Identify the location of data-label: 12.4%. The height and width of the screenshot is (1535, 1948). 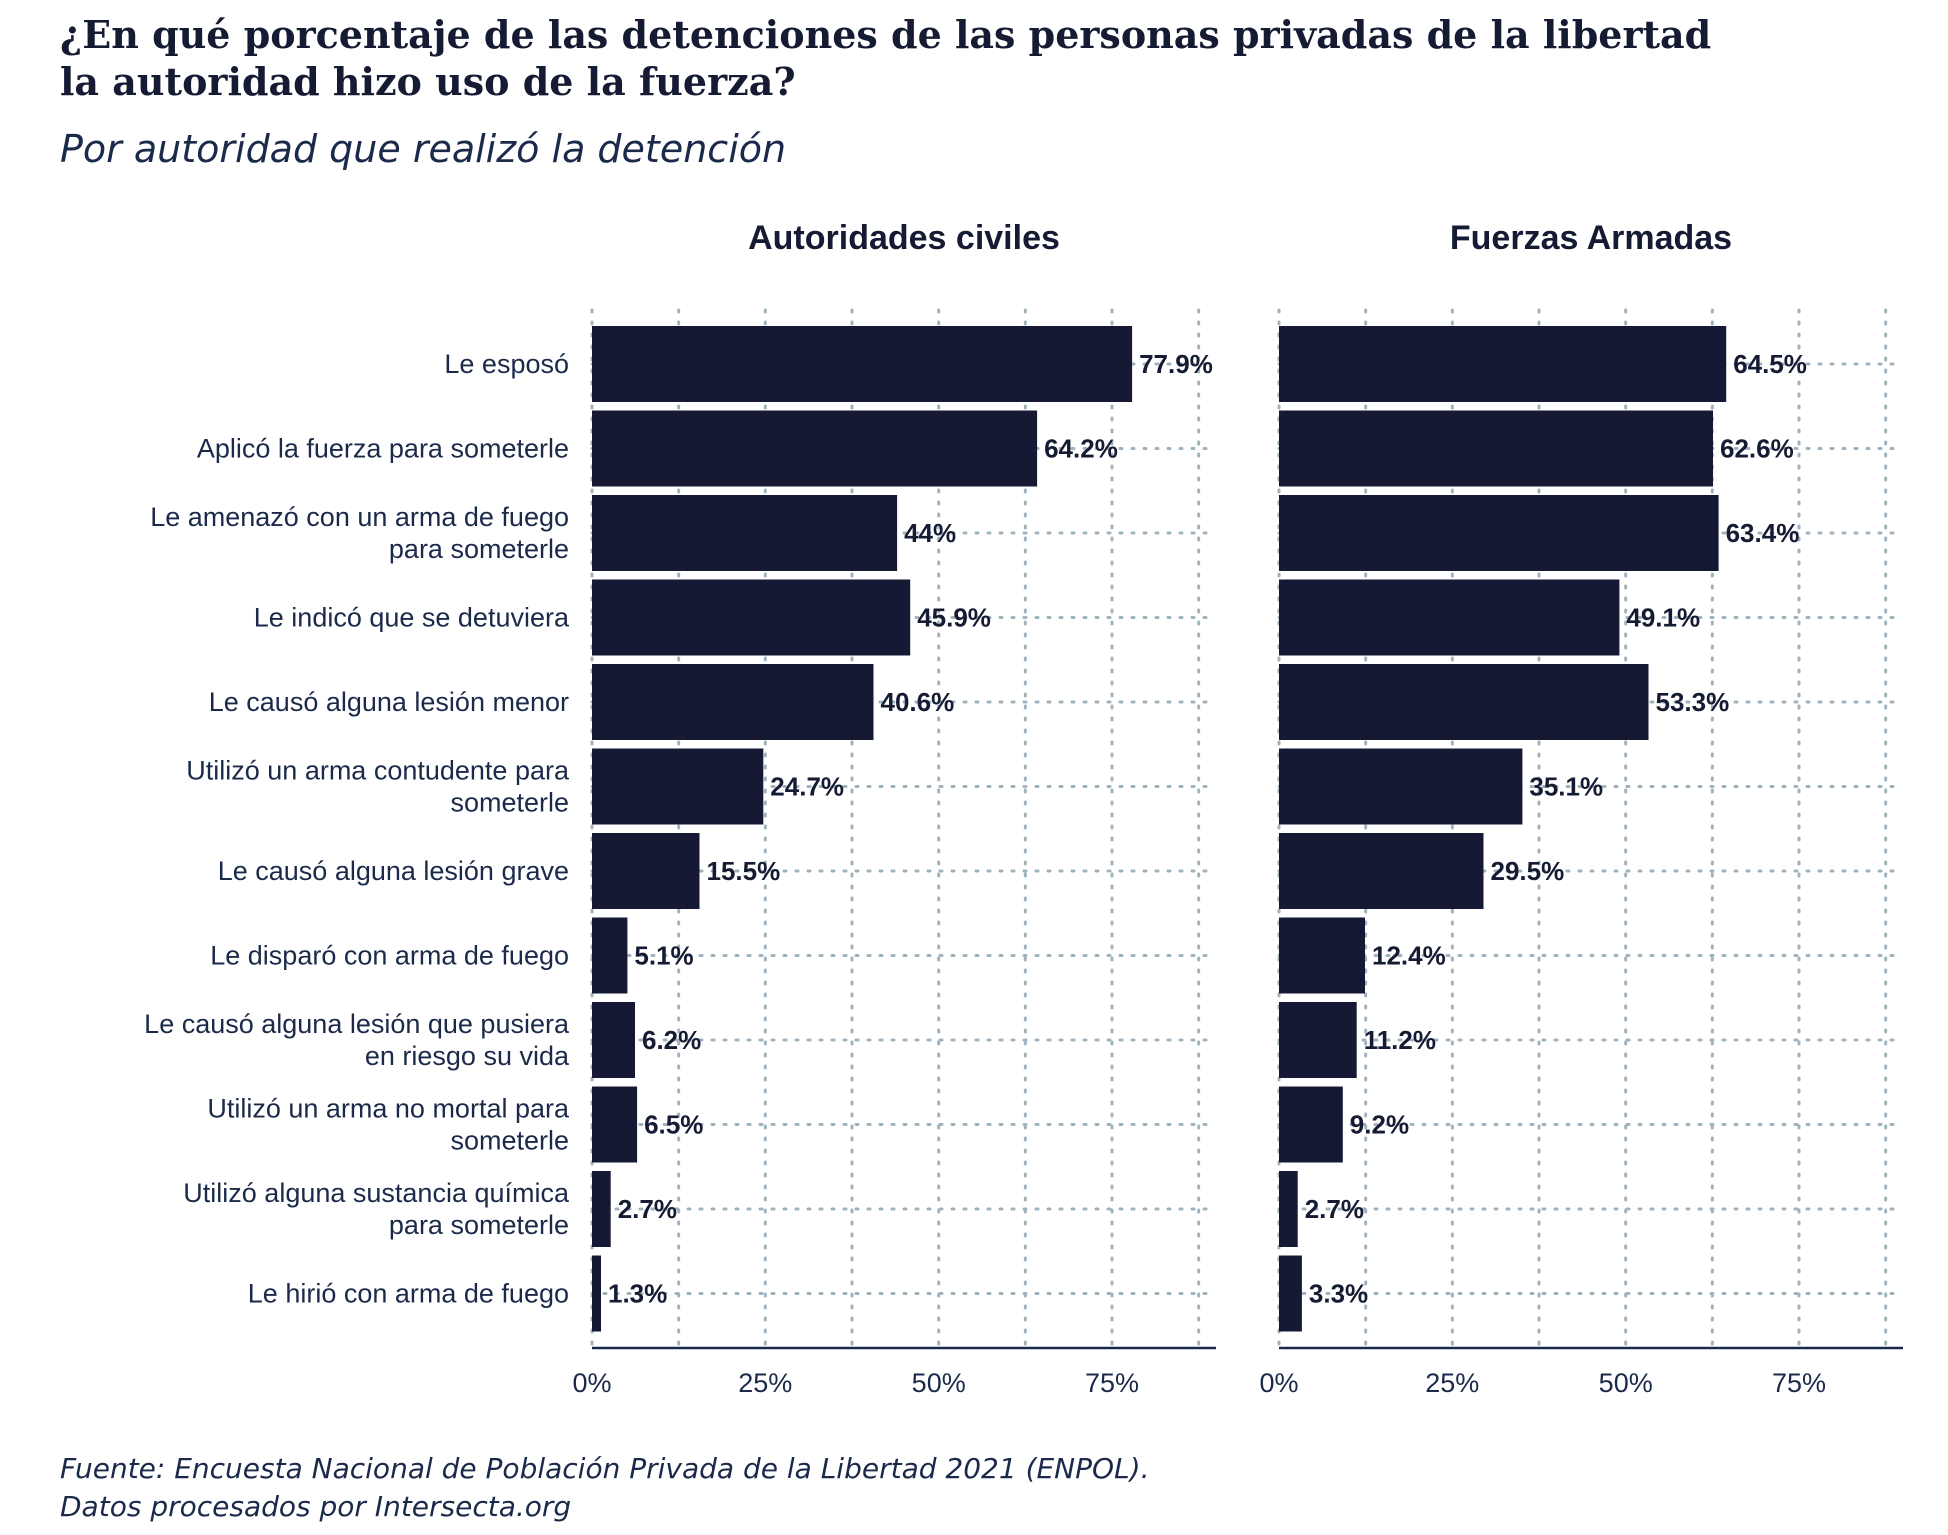
(1409, 956).